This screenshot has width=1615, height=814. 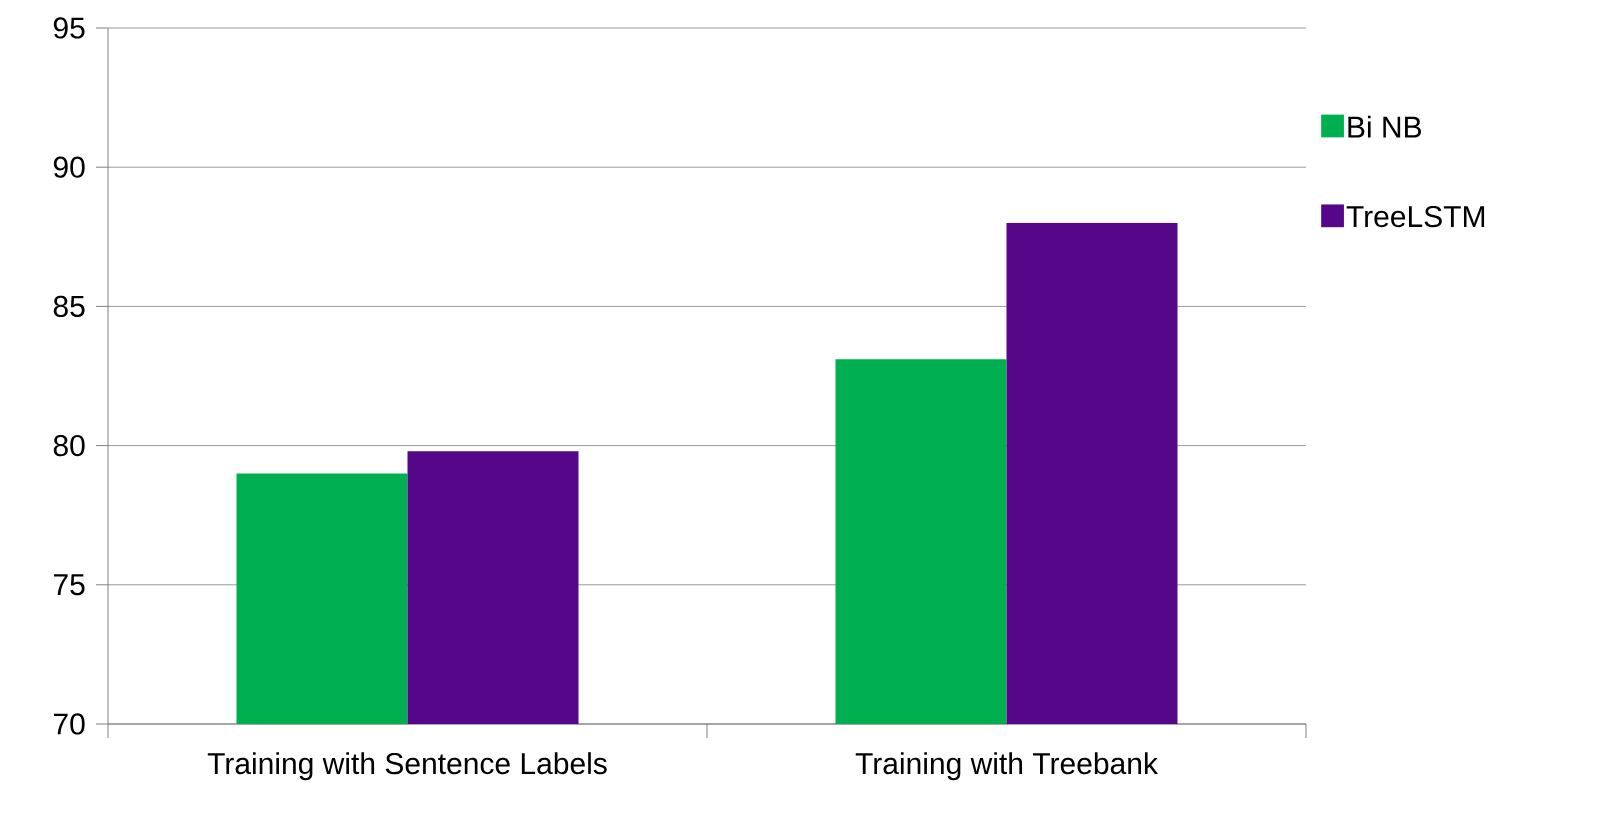 What do you see at coordinates (69, 28) in the screenshot?
I see `y-tick-label: 95` at bounding box center [69, 28].